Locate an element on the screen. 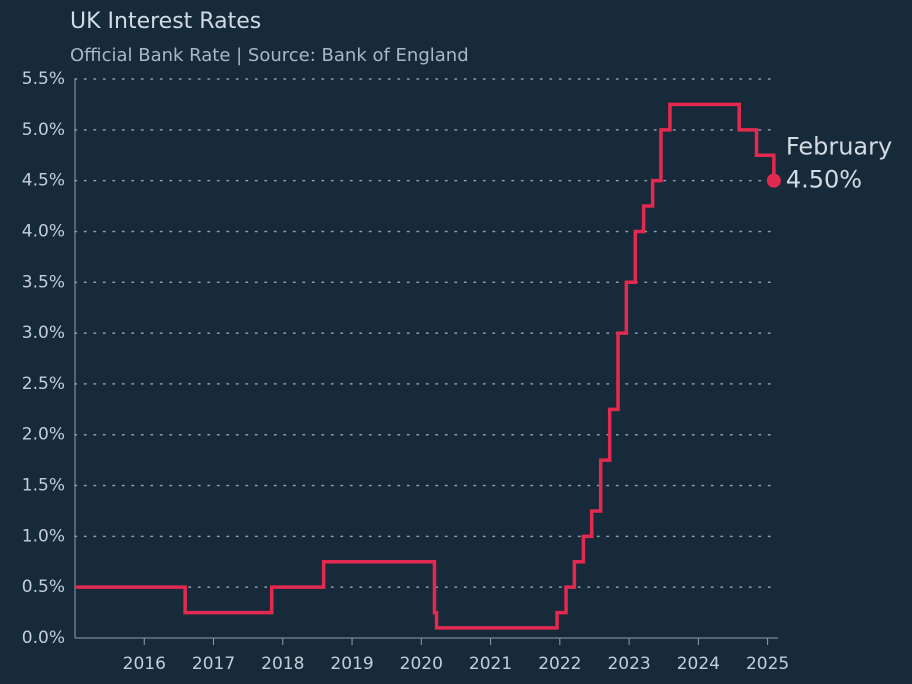  y-tick-label: 4.0% is located at coordinates (43, 231).